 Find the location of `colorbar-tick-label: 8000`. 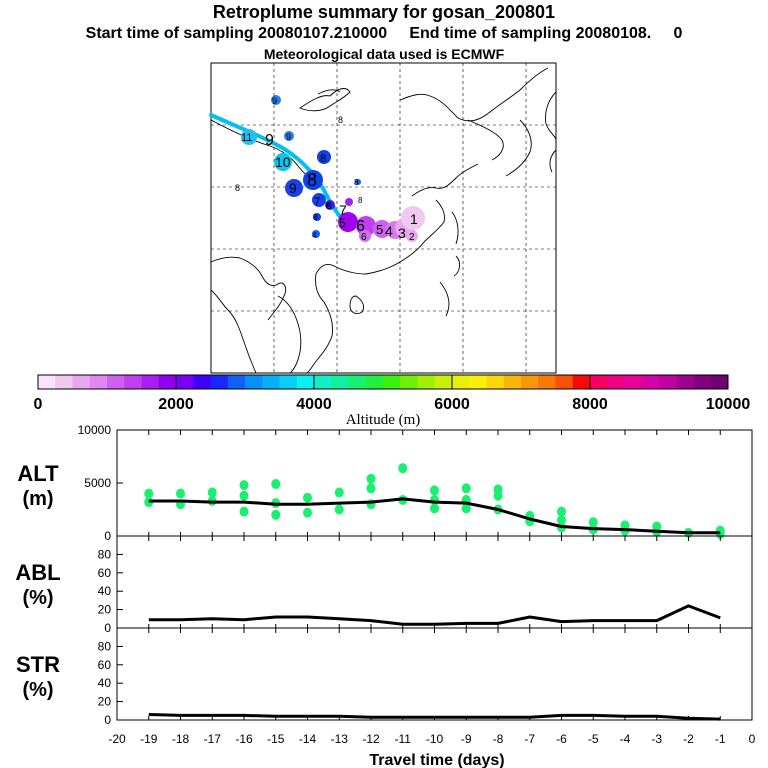

colorbar-tick-label: 8000 is located at coordinates (590, 404).